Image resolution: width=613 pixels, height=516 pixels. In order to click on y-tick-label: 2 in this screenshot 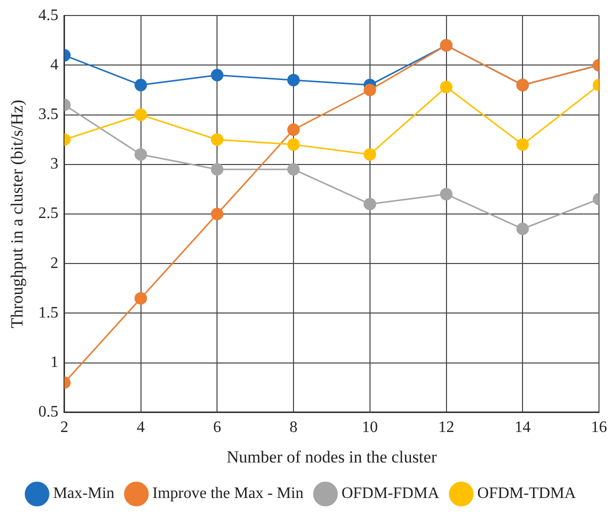, I will do `click(54, 263)`.